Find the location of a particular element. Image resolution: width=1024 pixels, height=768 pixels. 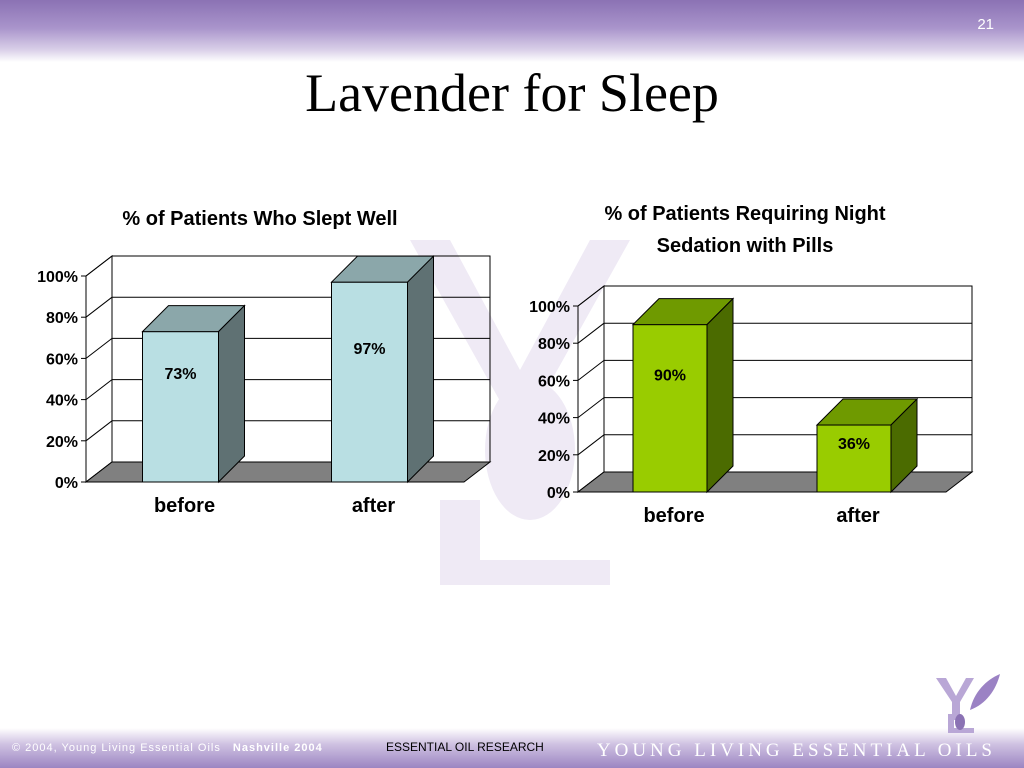

chart1-ytick-label: 0% is located at coordinates (66, 483).